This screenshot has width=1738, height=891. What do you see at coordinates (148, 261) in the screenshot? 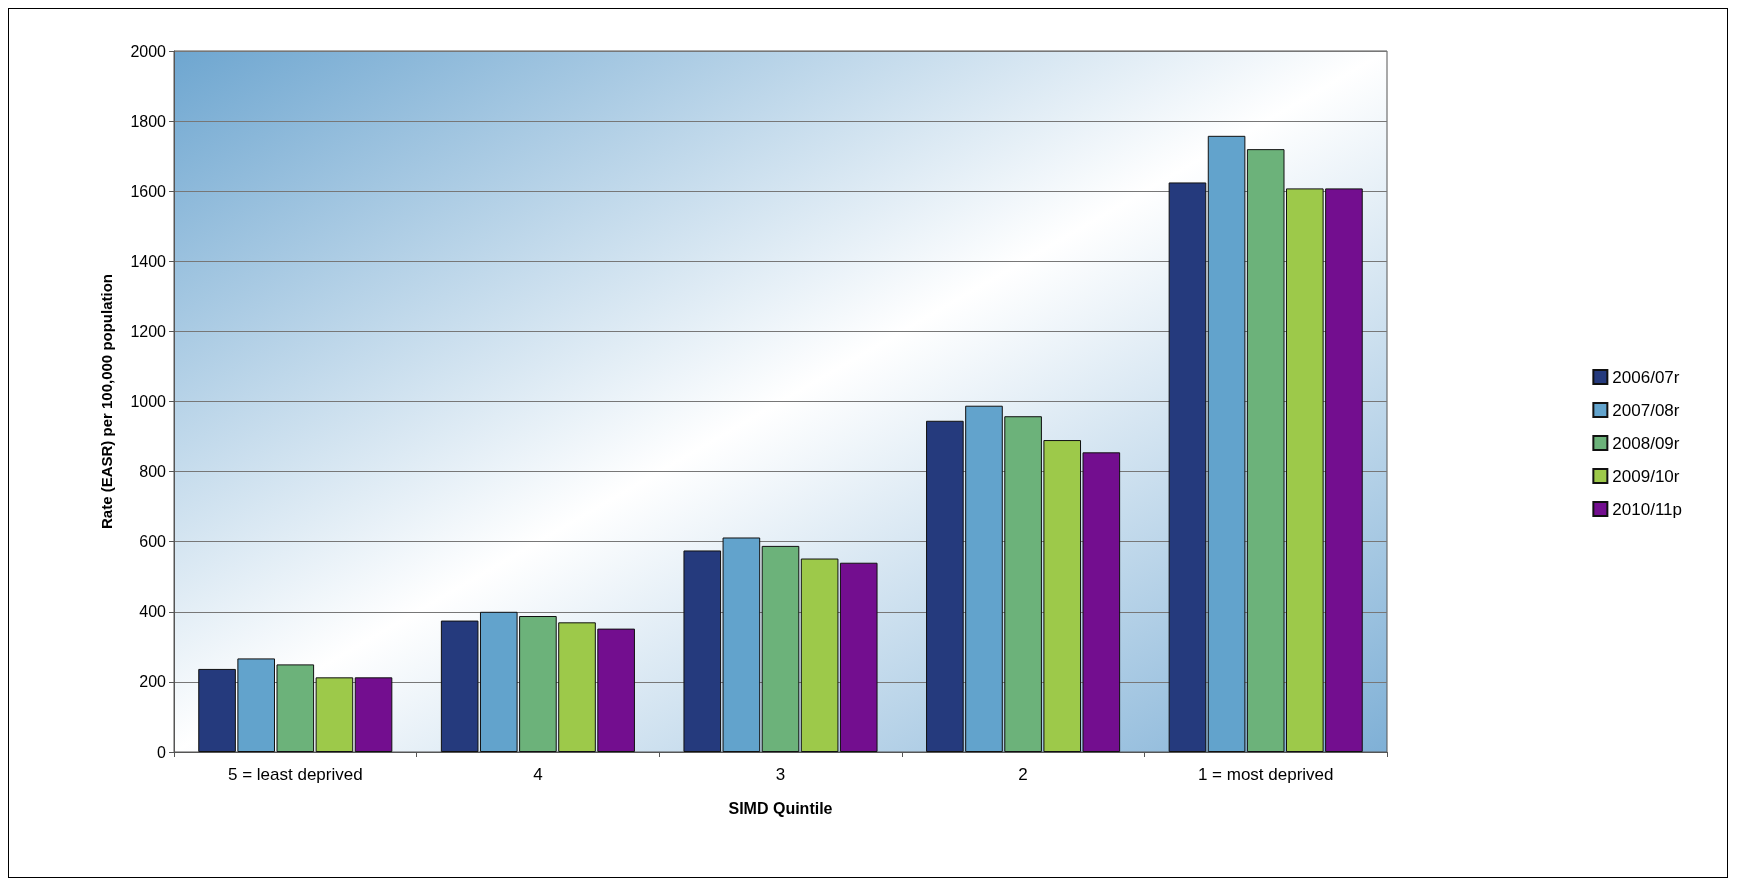
I see `y-tick-label: 1400` at bounding box center [148, 261].